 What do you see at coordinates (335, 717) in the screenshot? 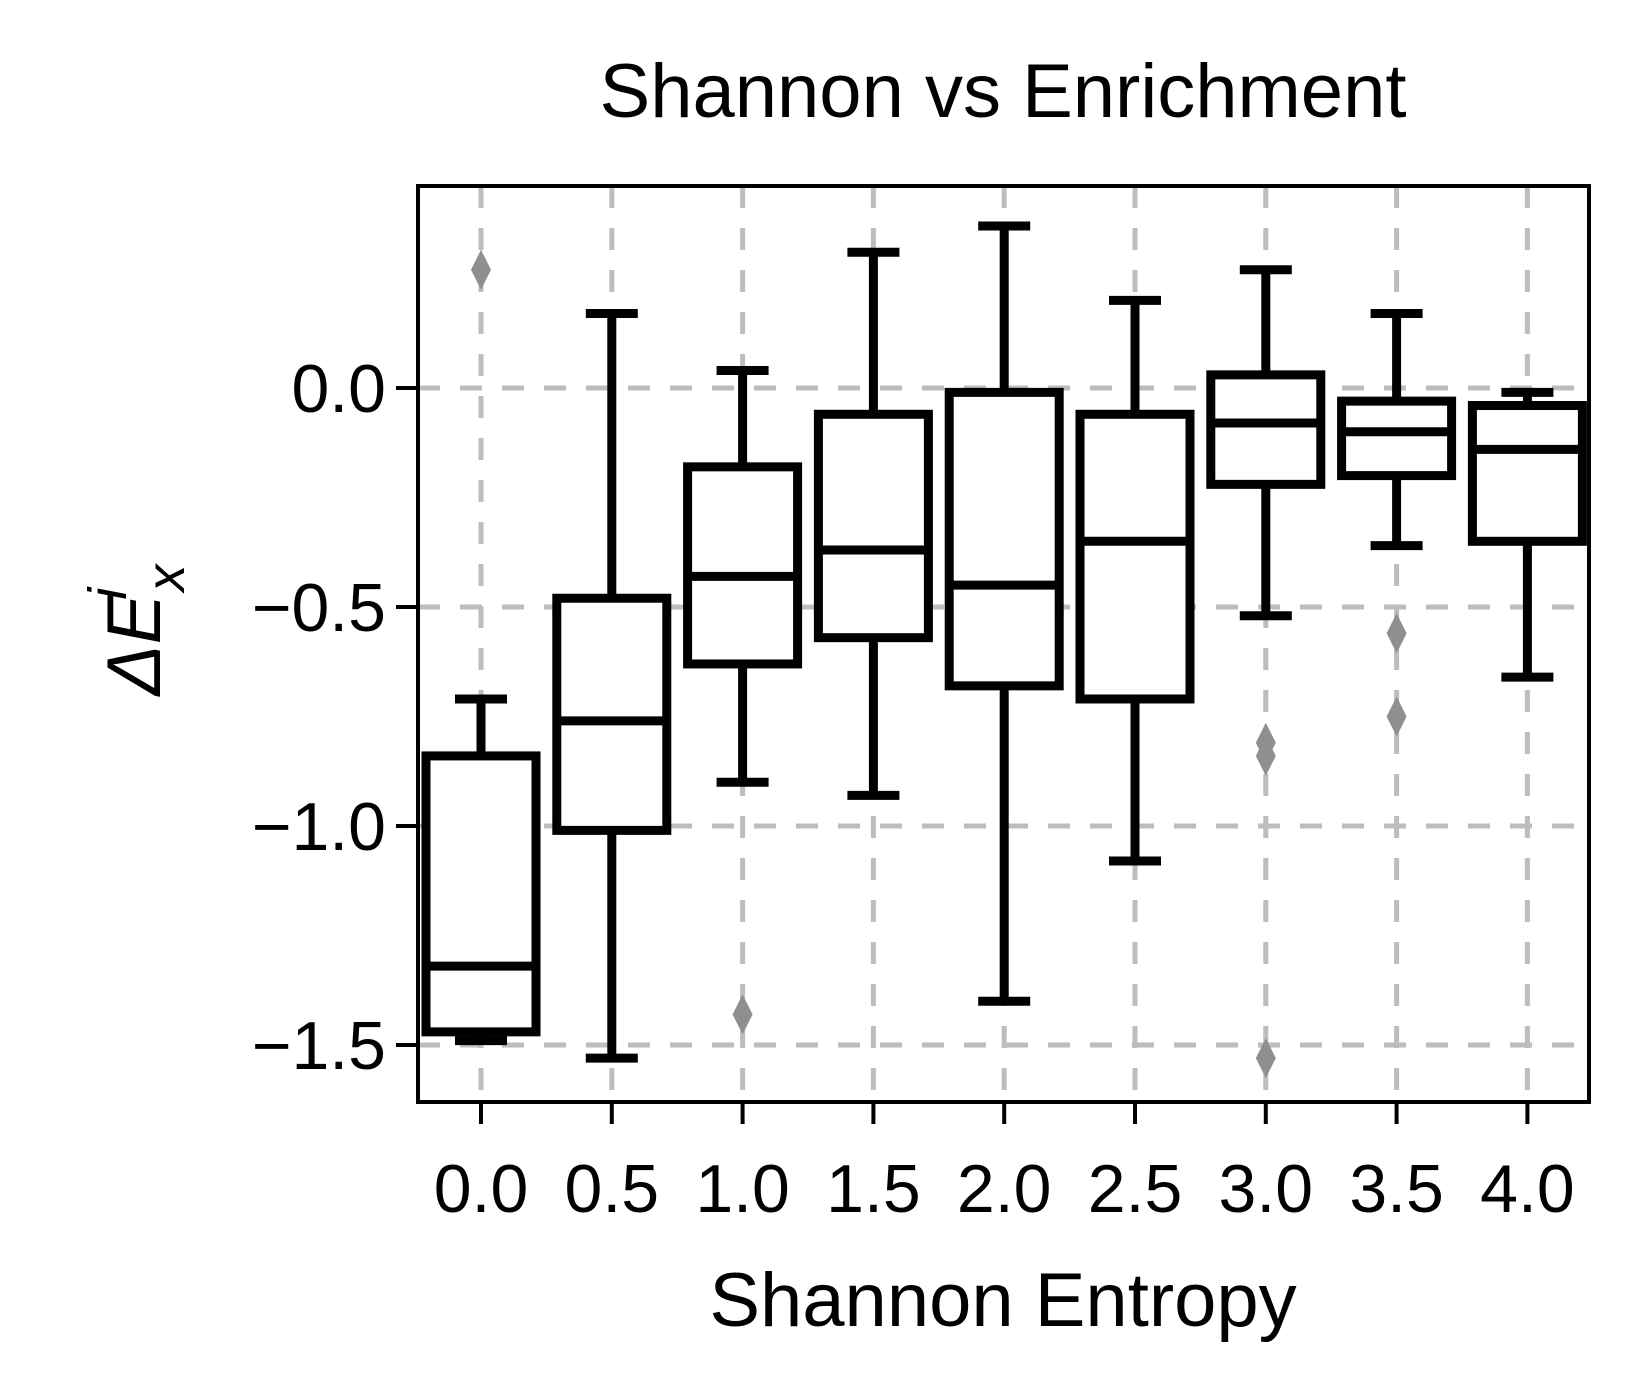
I see `y-axis-ticks: 0.0 −0.5 −1.0 −1.5` at bounding box center [335, 717].